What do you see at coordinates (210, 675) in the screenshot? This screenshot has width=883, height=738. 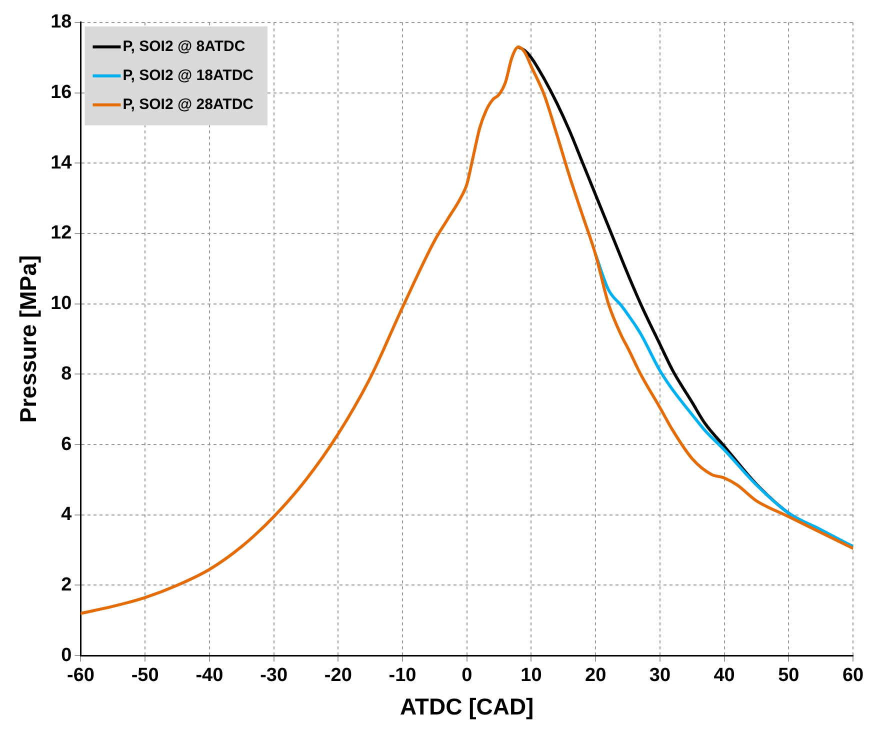 I see `x-tick-label: -40` at bounding box center [210, 675].